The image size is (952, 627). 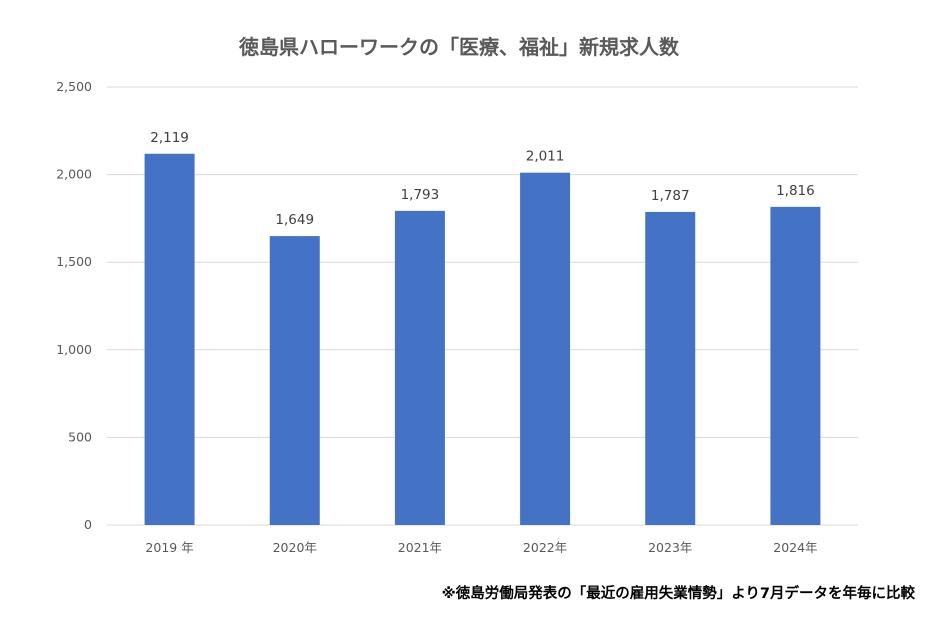 What do you see at coordinates (795, 191) in the screenshot?
I see `data-label: 1,816` at bounding box center [795, 191].